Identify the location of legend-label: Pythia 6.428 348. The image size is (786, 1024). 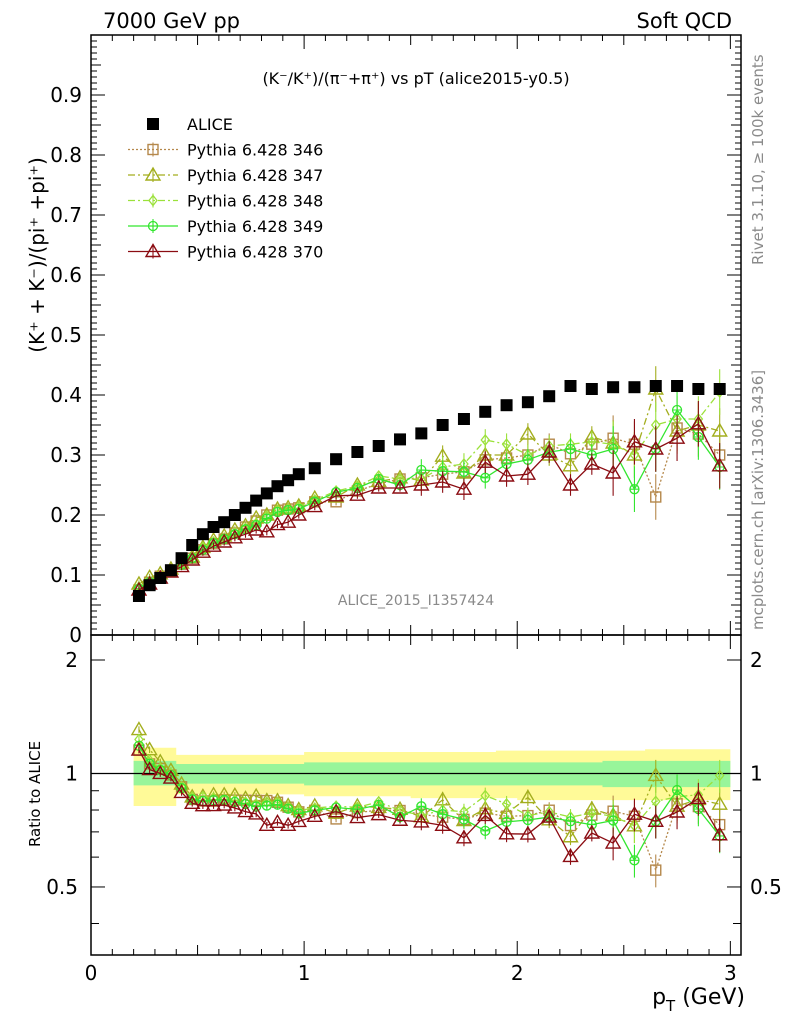
(255, 201).